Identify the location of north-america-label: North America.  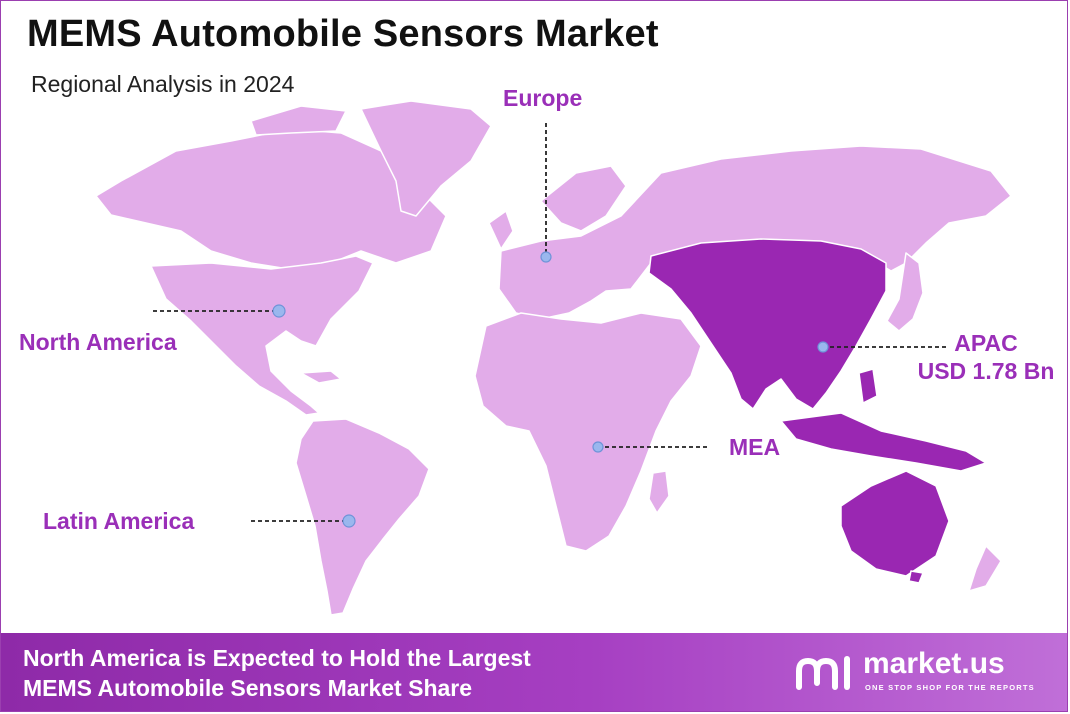
(98, 342).